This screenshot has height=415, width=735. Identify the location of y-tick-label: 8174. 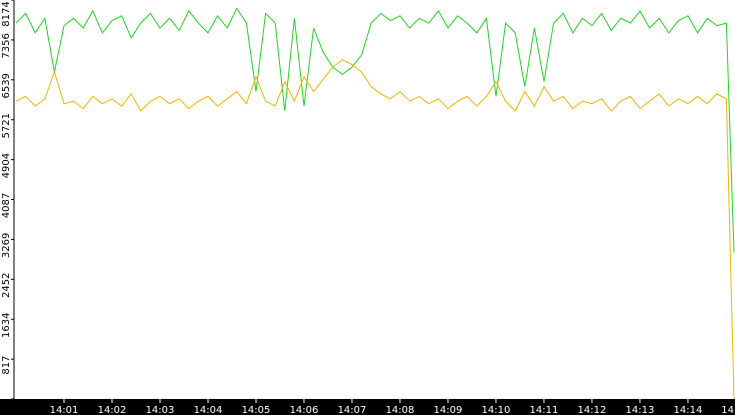
(6, 13).